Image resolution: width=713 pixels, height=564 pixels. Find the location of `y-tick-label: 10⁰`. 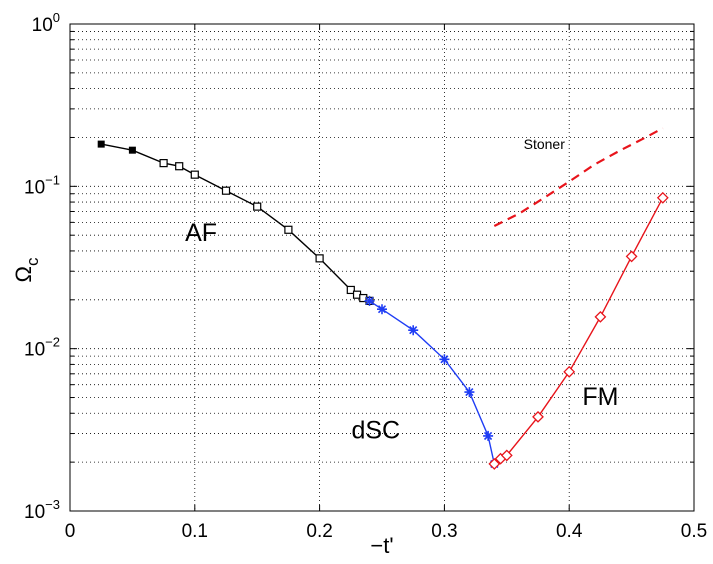

y-tick-label: 10⁰ is located at coordinates (46, 23).